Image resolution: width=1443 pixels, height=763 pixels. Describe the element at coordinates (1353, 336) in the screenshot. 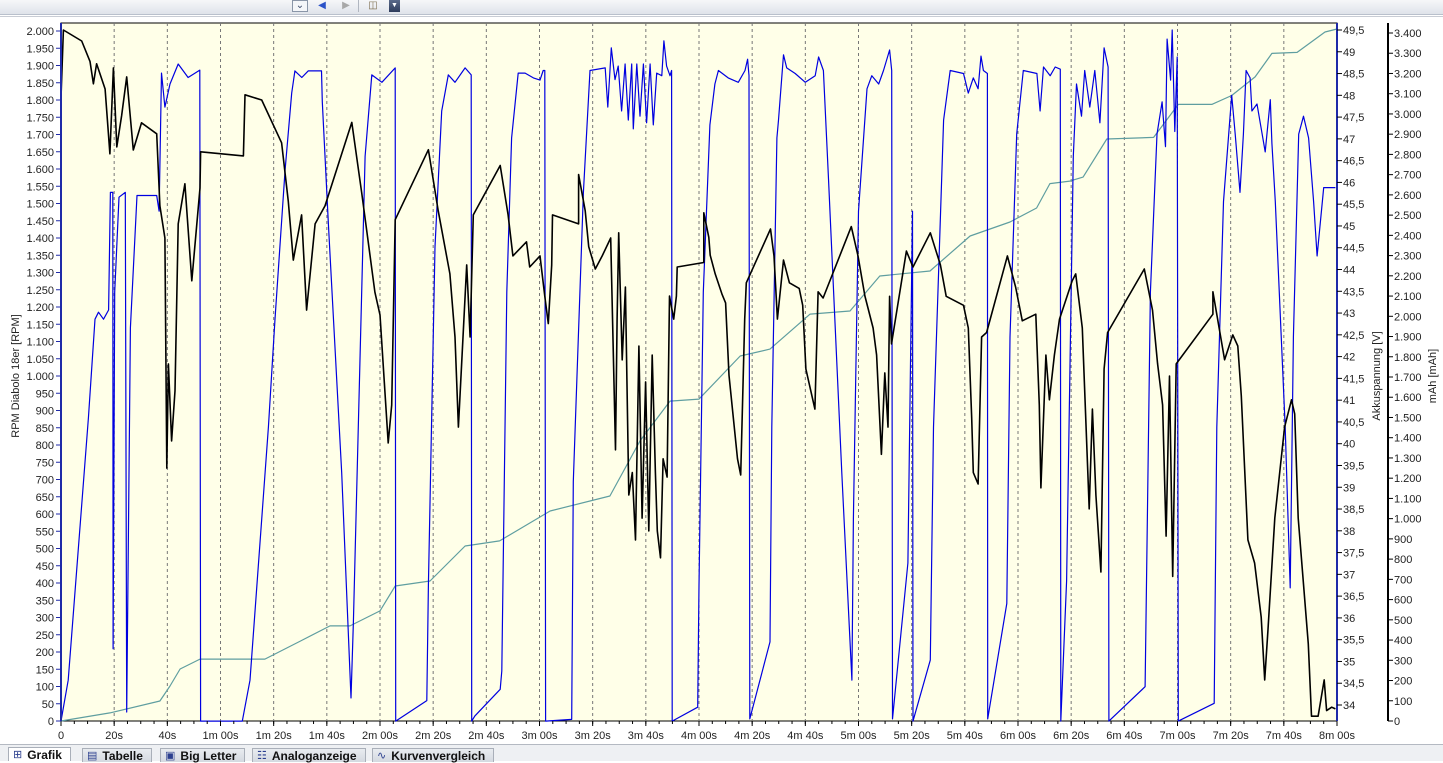

I see `voltage-tick-label: 42,5` at that location.